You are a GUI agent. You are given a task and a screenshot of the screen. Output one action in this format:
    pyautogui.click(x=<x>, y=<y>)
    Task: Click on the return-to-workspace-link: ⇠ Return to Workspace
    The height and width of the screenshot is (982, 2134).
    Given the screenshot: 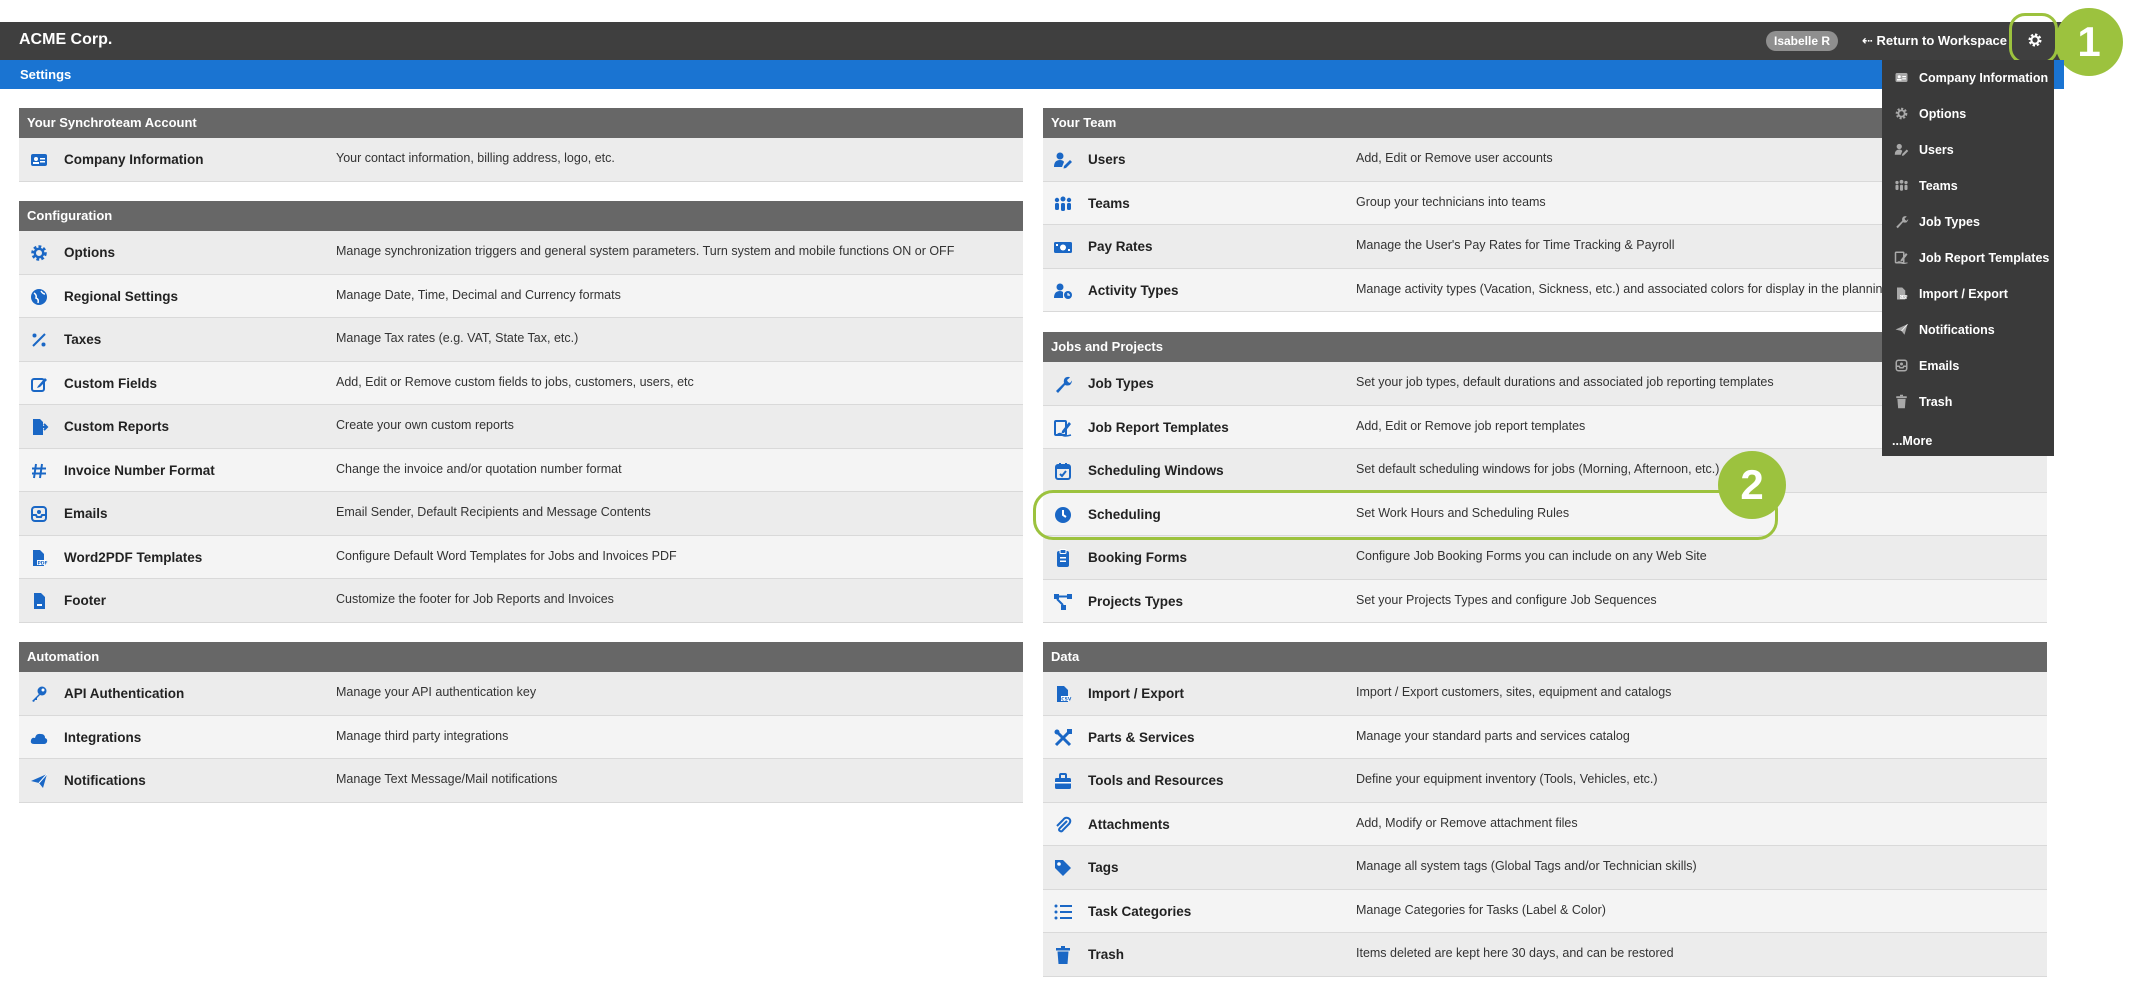 What is the action you would take?
    pyautogui.click(x=1935, y=40)
    